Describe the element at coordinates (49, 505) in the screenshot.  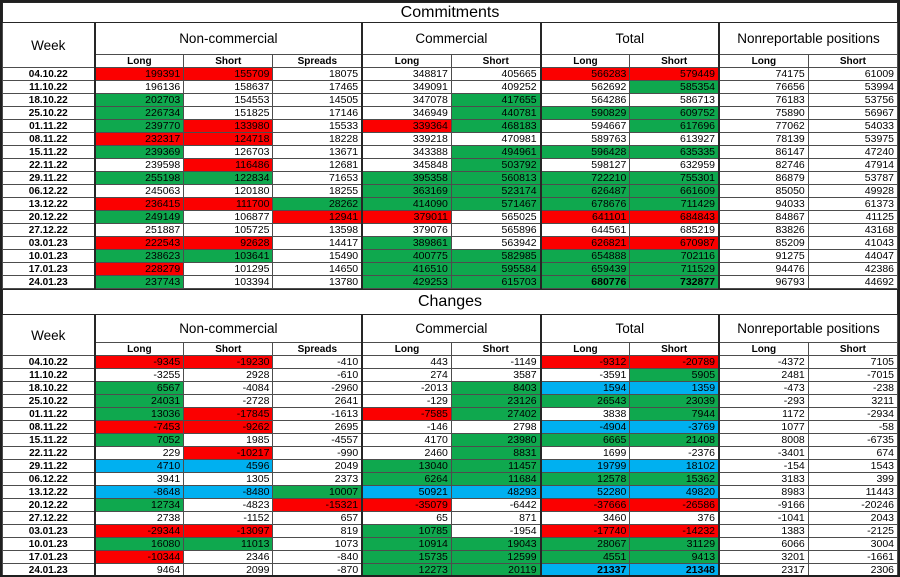
I see `week-cell: 20.12.22` at that location.